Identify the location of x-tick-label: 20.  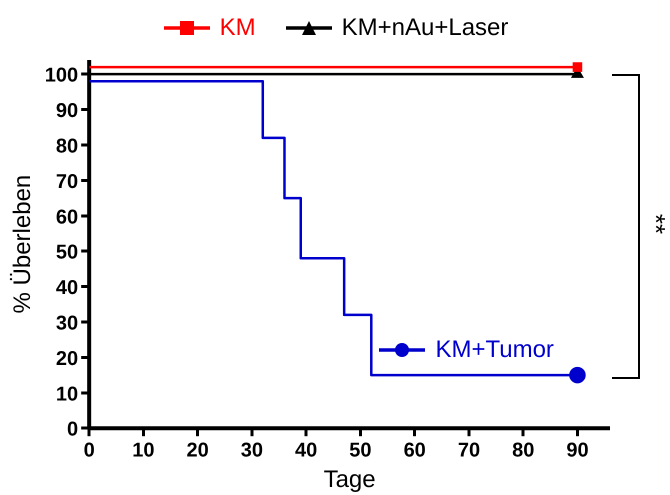
(197, 451).